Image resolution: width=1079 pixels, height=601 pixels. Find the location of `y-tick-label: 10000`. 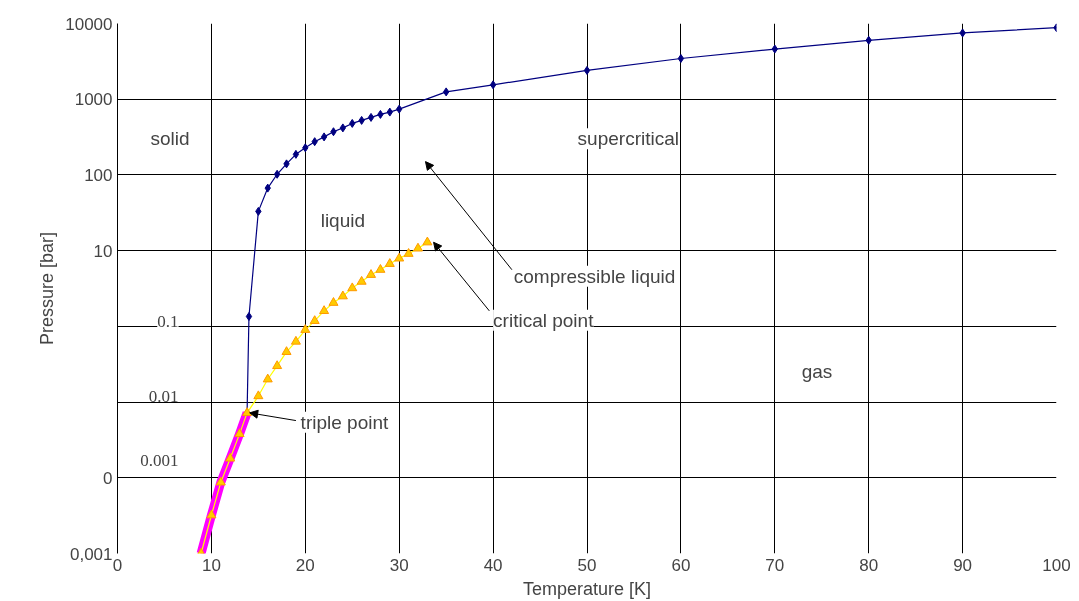

y-tick-label: 10000 is located at coordinates (89, 24).